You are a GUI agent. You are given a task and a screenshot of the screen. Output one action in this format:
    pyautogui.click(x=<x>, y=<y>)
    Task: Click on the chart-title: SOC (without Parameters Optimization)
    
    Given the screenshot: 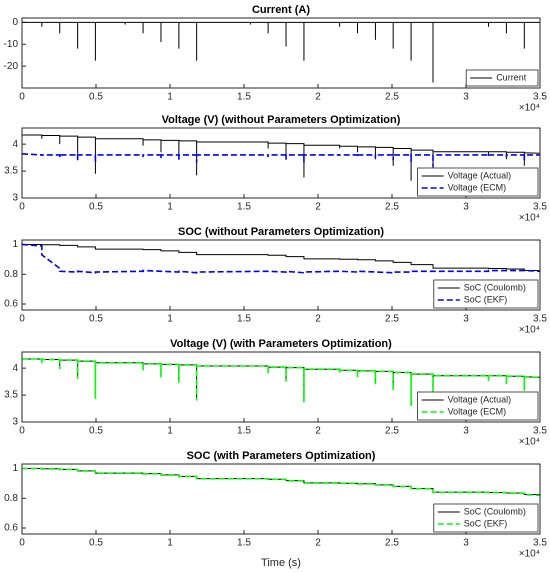 What is the action you would take?
    pyautogui.click(x=281, y=232)
    